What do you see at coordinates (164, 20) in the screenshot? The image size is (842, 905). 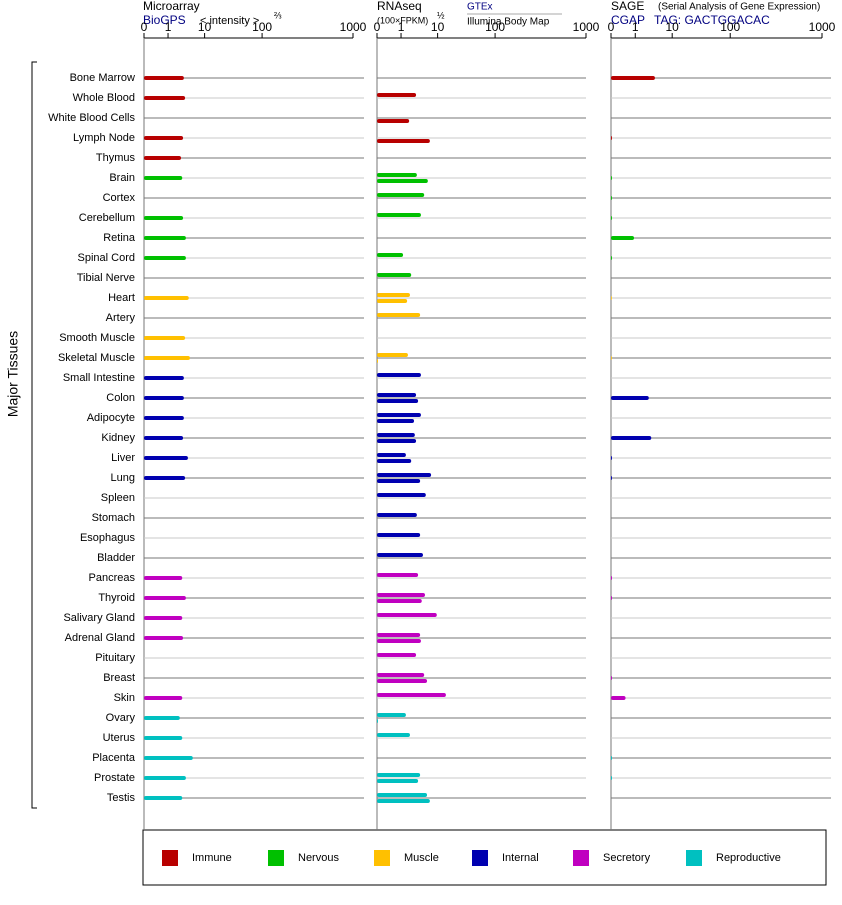 I see `panel-source: BioGPS` at bounding box center [164, 20].